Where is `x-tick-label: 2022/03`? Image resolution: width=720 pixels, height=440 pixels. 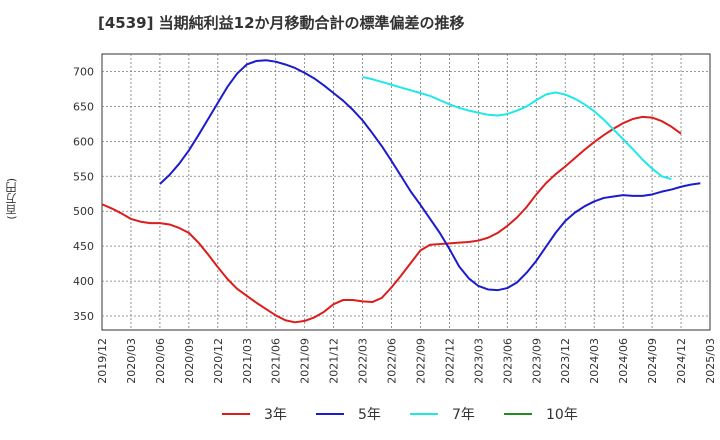 x-tick-label: 2022/03 is located at coordinates (363, 361).